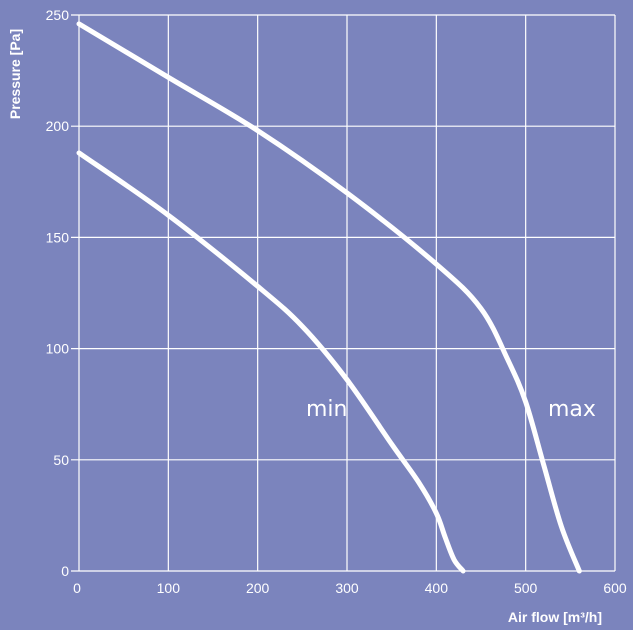  Describe the element at coordinates (77, 588) in the screenshot. I see `x-tick-label: 0` at that location.